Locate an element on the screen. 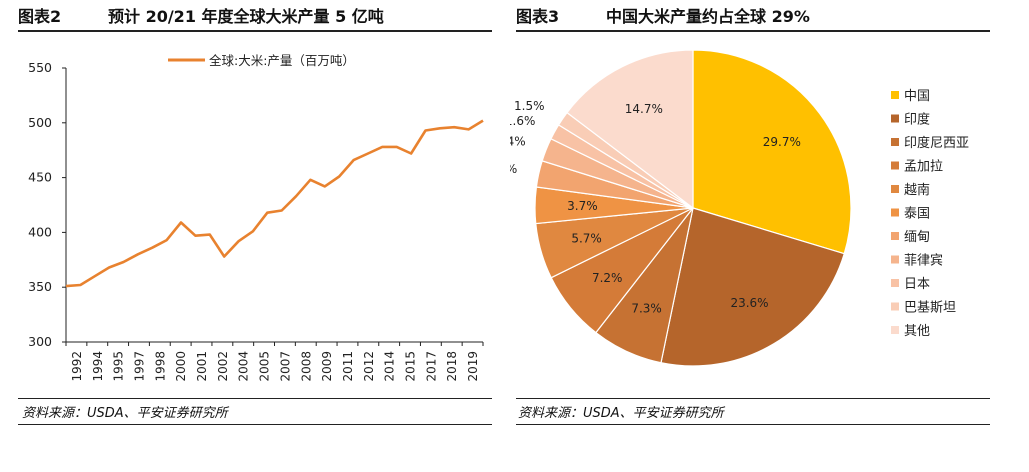 Image resolution: width=1029 pixels, height=472 pixels. x-tick-label: 2018 is located at coordinates (452, 366).